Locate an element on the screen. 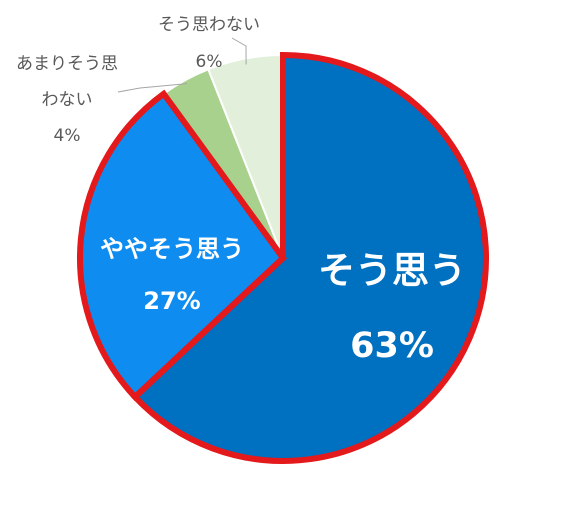 The image size is (565, 518). slice-value-amari: 4% is located at coordinates (67, 136).